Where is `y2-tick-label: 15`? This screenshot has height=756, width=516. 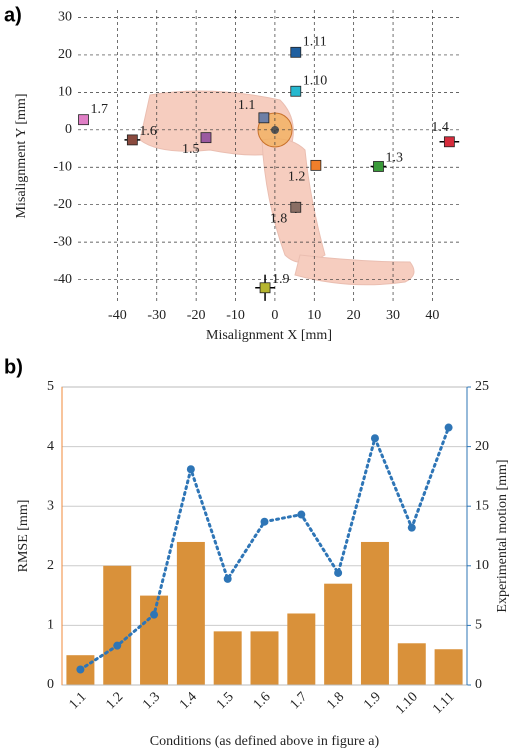
y2-tick-label: 15 is located at coordinates (482, 505).